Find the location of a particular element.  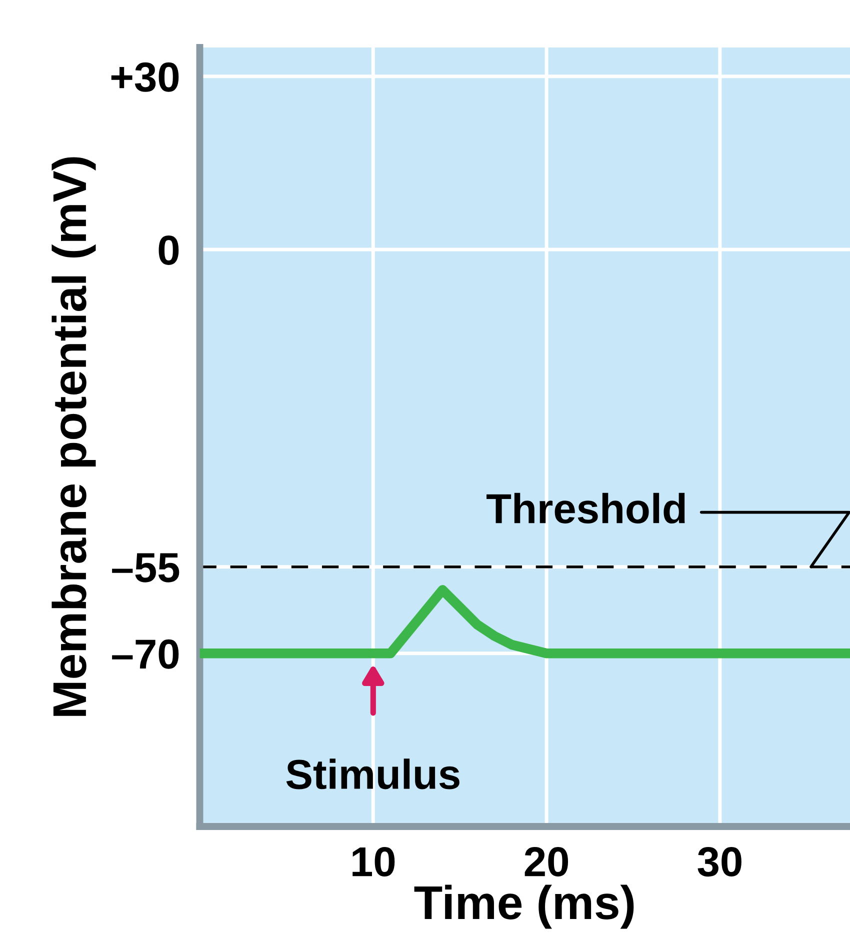

x-tick-label: 20 is located at coordinates (546, 862).